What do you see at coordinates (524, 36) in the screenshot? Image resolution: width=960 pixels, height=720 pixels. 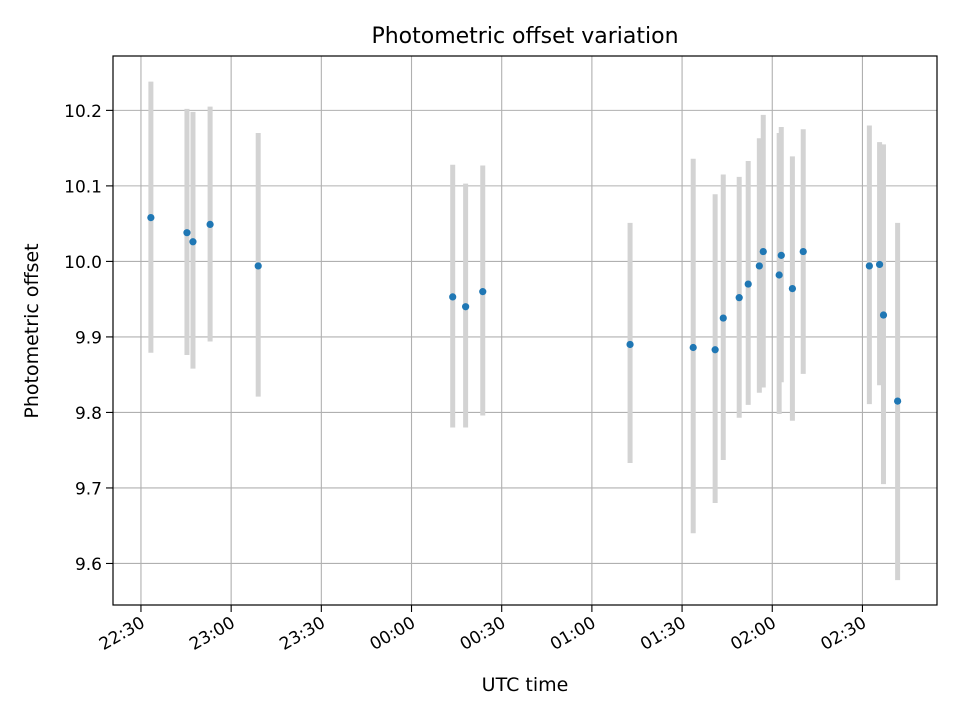 I see `chart-title: Photometric offset variation` at bounding box center [524, 36].